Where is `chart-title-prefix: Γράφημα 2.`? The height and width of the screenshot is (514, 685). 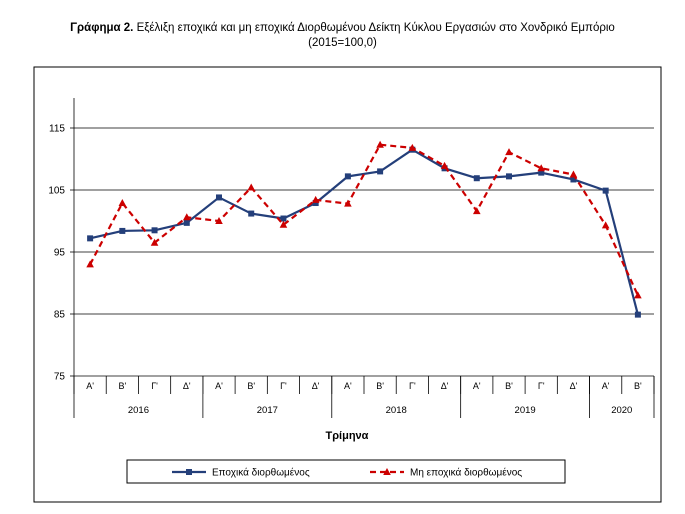 chart-title-prefix: Γράφημα 2. is located at coordinates (102, 28).